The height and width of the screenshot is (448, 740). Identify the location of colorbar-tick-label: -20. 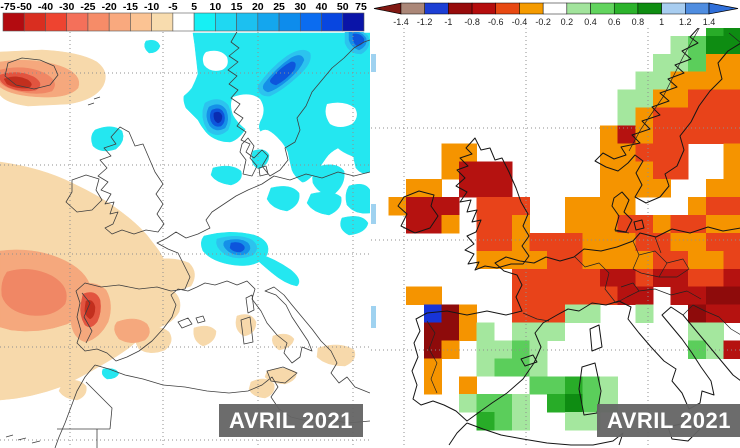
(109, 7).